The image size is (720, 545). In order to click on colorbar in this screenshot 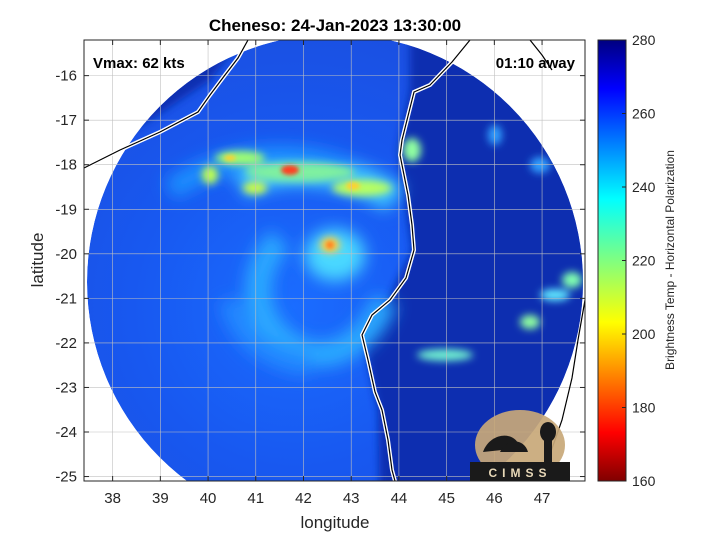, I will do `click(612, 260)`.